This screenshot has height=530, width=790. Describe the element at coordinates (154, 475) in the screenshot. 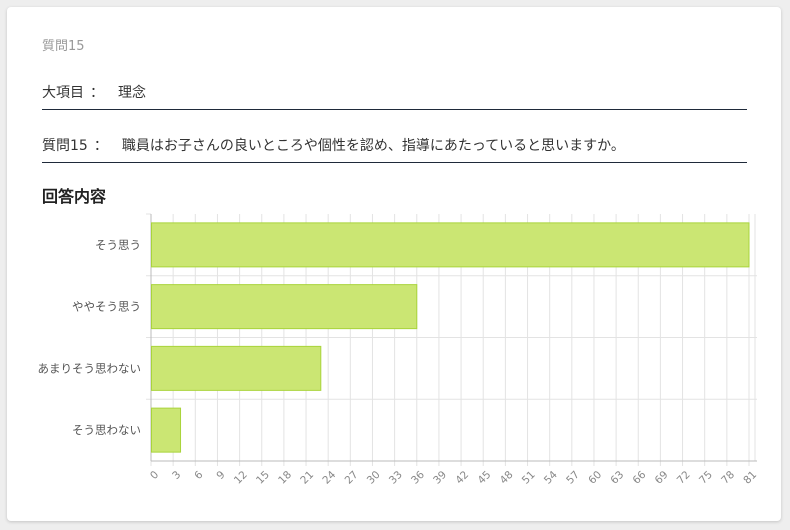

I see `x-tick-label-0: 0` at that location.